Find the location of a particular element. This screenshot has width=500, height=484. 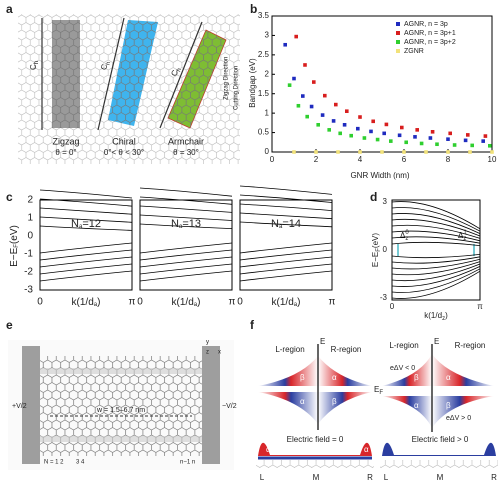

x-tick-label: 6 is located at coordinates (404, 159).